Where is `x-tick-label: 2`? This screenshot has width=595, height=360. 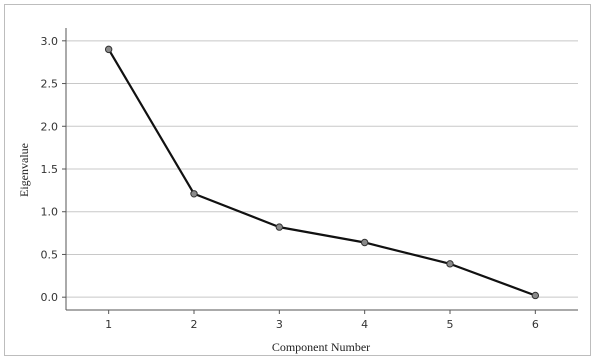 x-tick-label: 2 is located at coordinates (194, 324).